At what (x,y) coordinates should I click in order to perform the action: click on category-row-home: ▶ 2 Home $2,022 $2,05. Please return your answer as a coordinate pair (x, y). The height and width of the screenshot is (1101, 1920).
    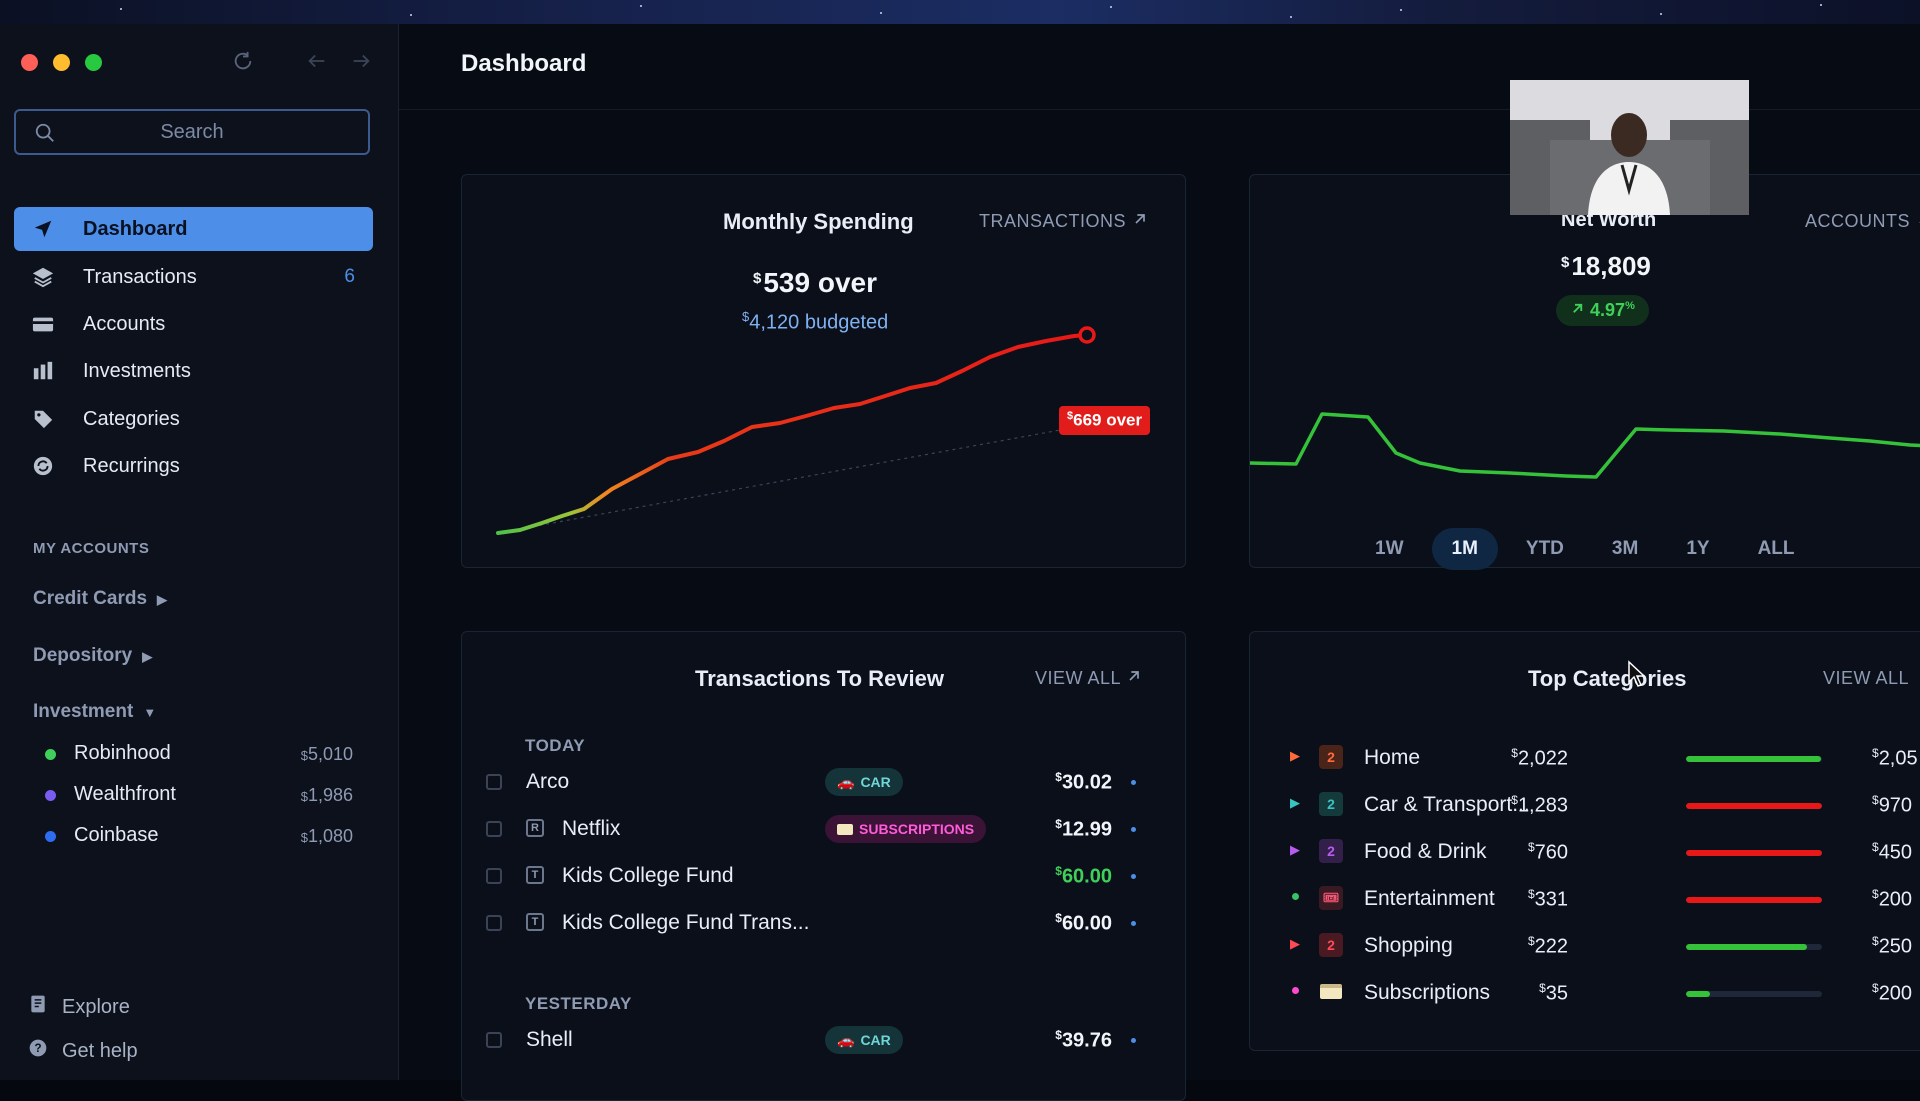
    Looking at the image, I should click on (1585, 758).